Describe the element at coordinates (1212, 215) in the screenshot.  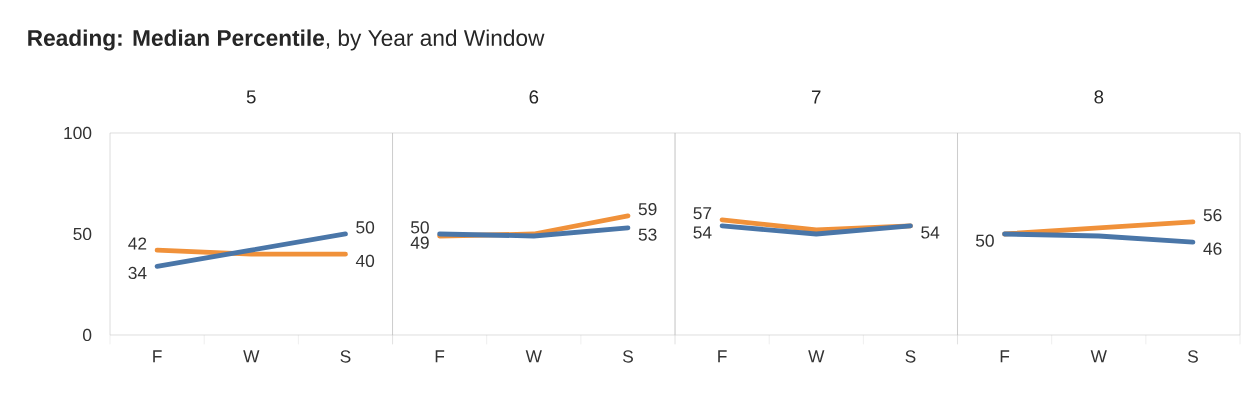
I see `data-label: 56` at that location.